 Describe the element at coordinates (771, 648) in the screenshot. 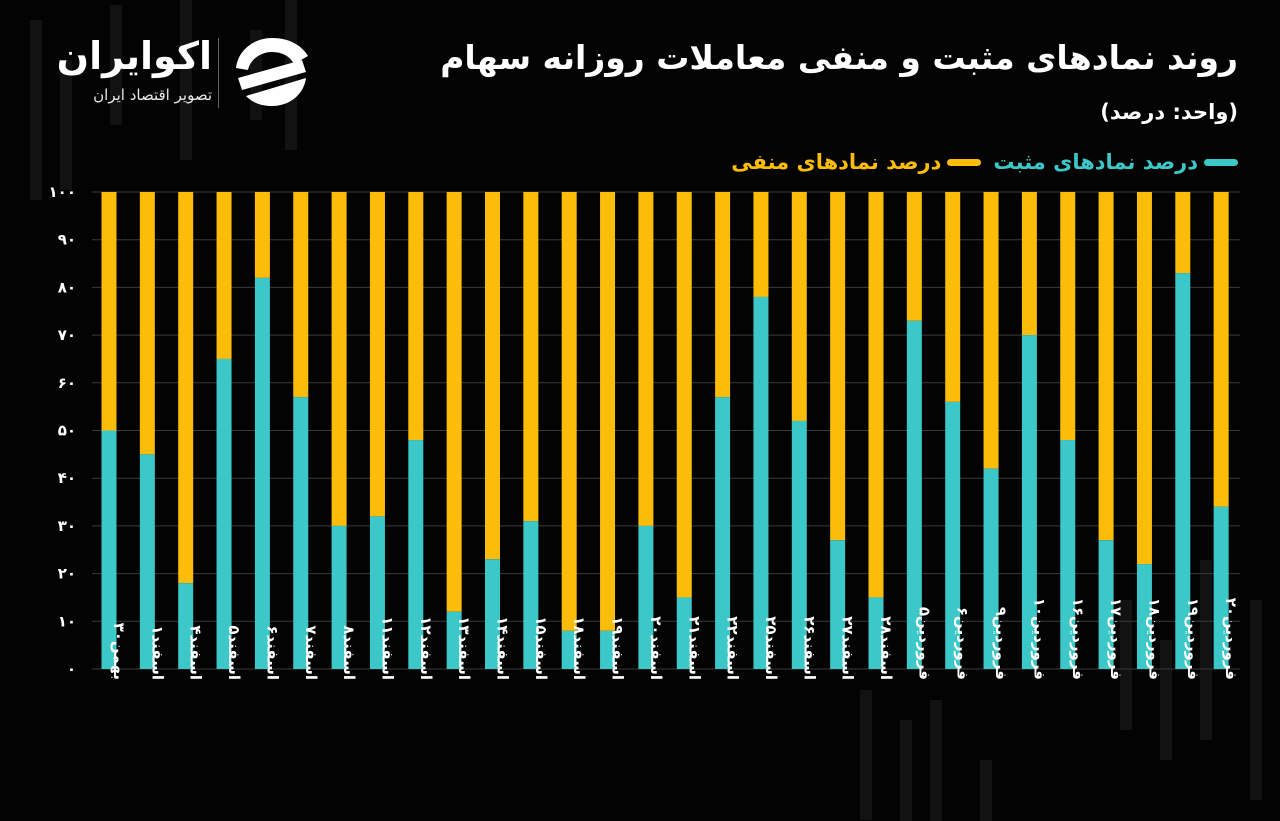

I see `x-tick-label: اسفند۲۵` at that location.